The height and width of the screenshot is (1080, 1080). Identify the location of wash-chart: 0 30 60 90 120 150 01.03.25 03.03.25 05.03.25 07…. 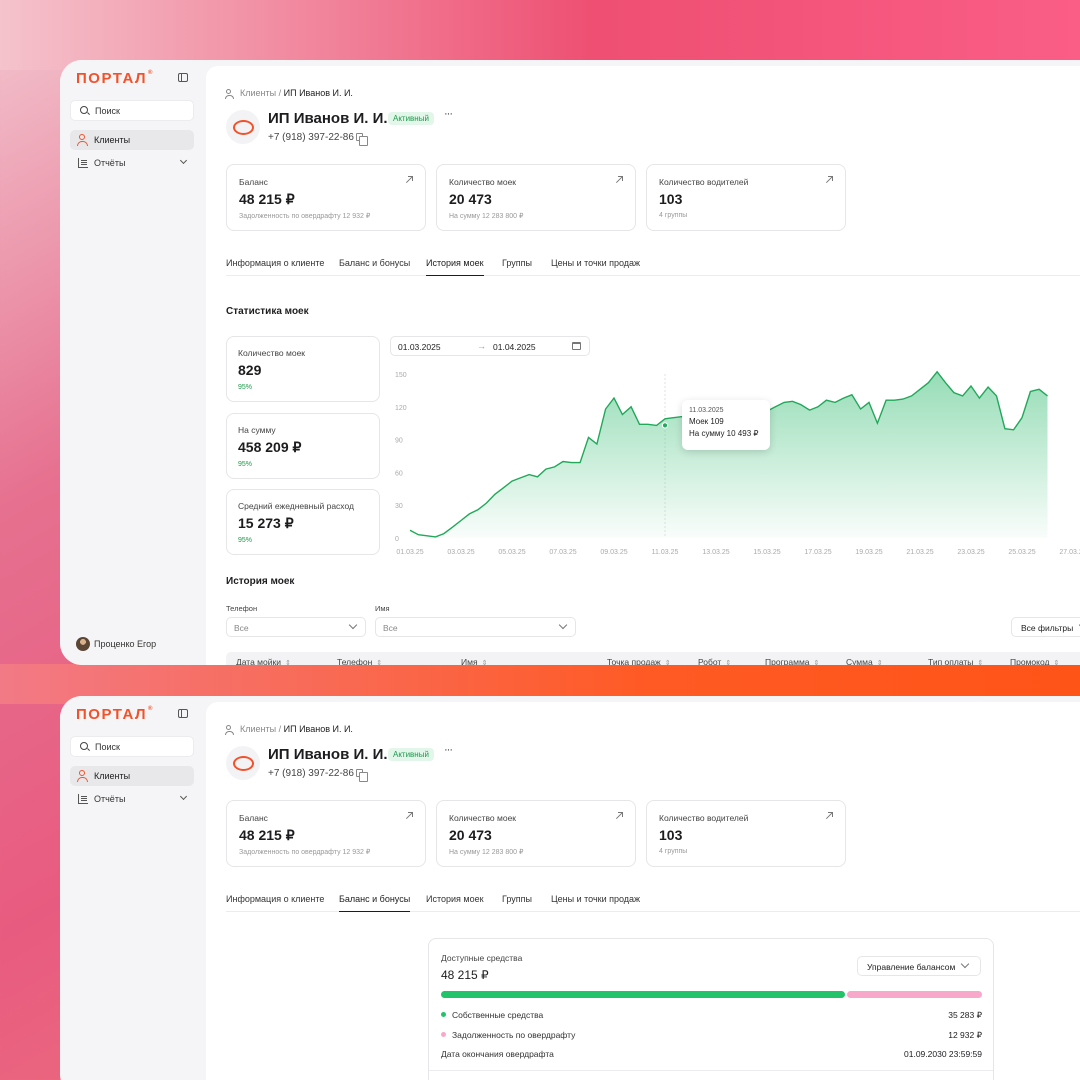
(737, 463).